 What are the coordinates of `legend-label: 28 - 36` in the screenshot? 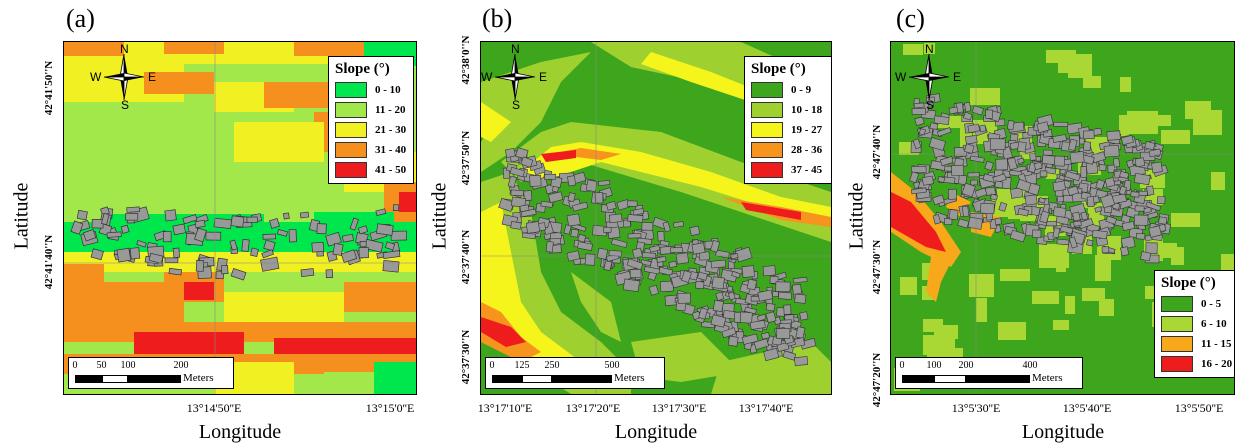 It's located at (807, 150).